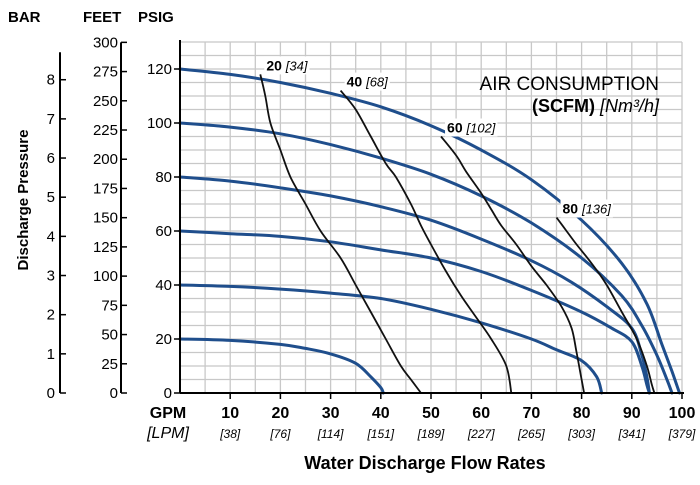 This screenshot has width=700, height=485. Describe the element at coordinates (481, 434) in the screenshot. I see `x-tick-label-lpm: [227]` at that location.